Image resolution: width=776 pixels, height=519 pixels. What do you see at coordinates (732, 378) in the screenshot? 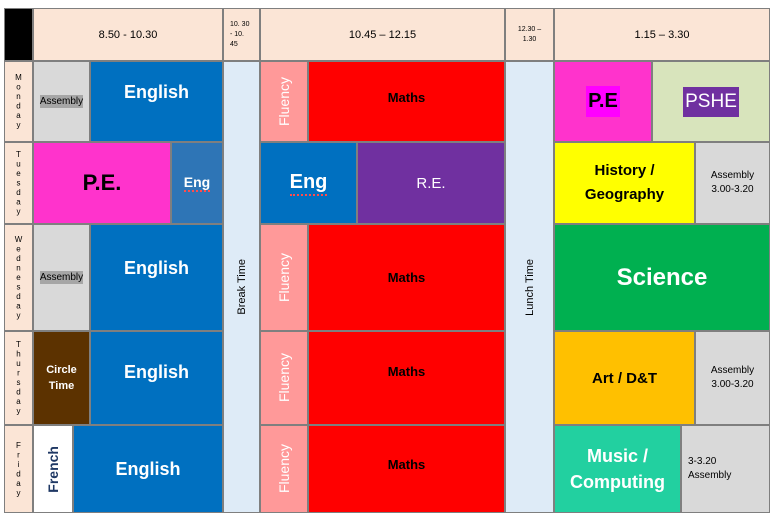
I see `thursday-assembly: Assembly 3.00-3.20` at bounding box center [732, 378].